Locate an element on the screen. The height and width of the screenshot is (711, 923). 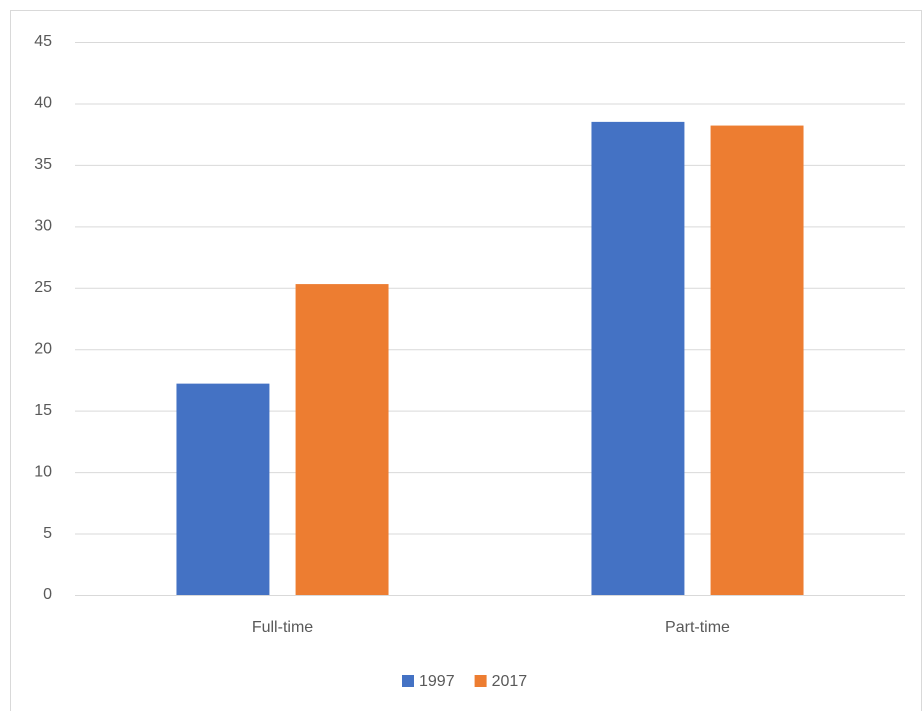
y-tick-label: 15 is located at coordinates (43, 410).